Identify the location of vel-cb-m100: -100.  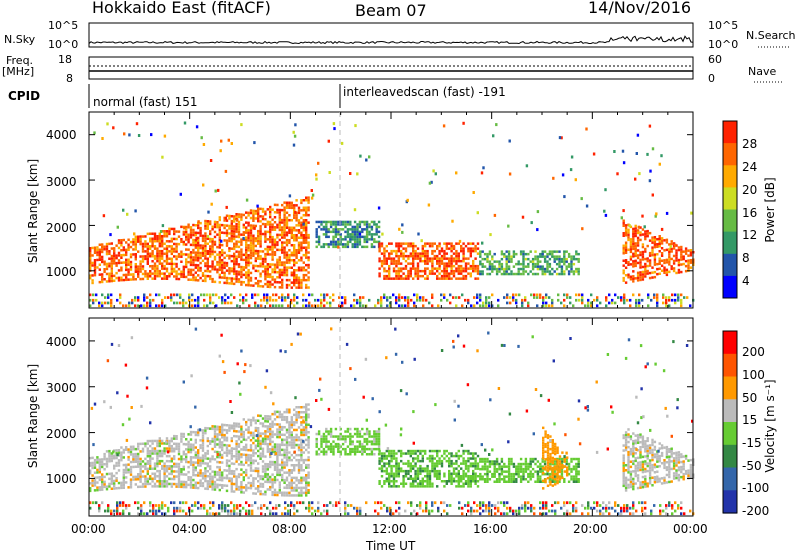
(756, 488).